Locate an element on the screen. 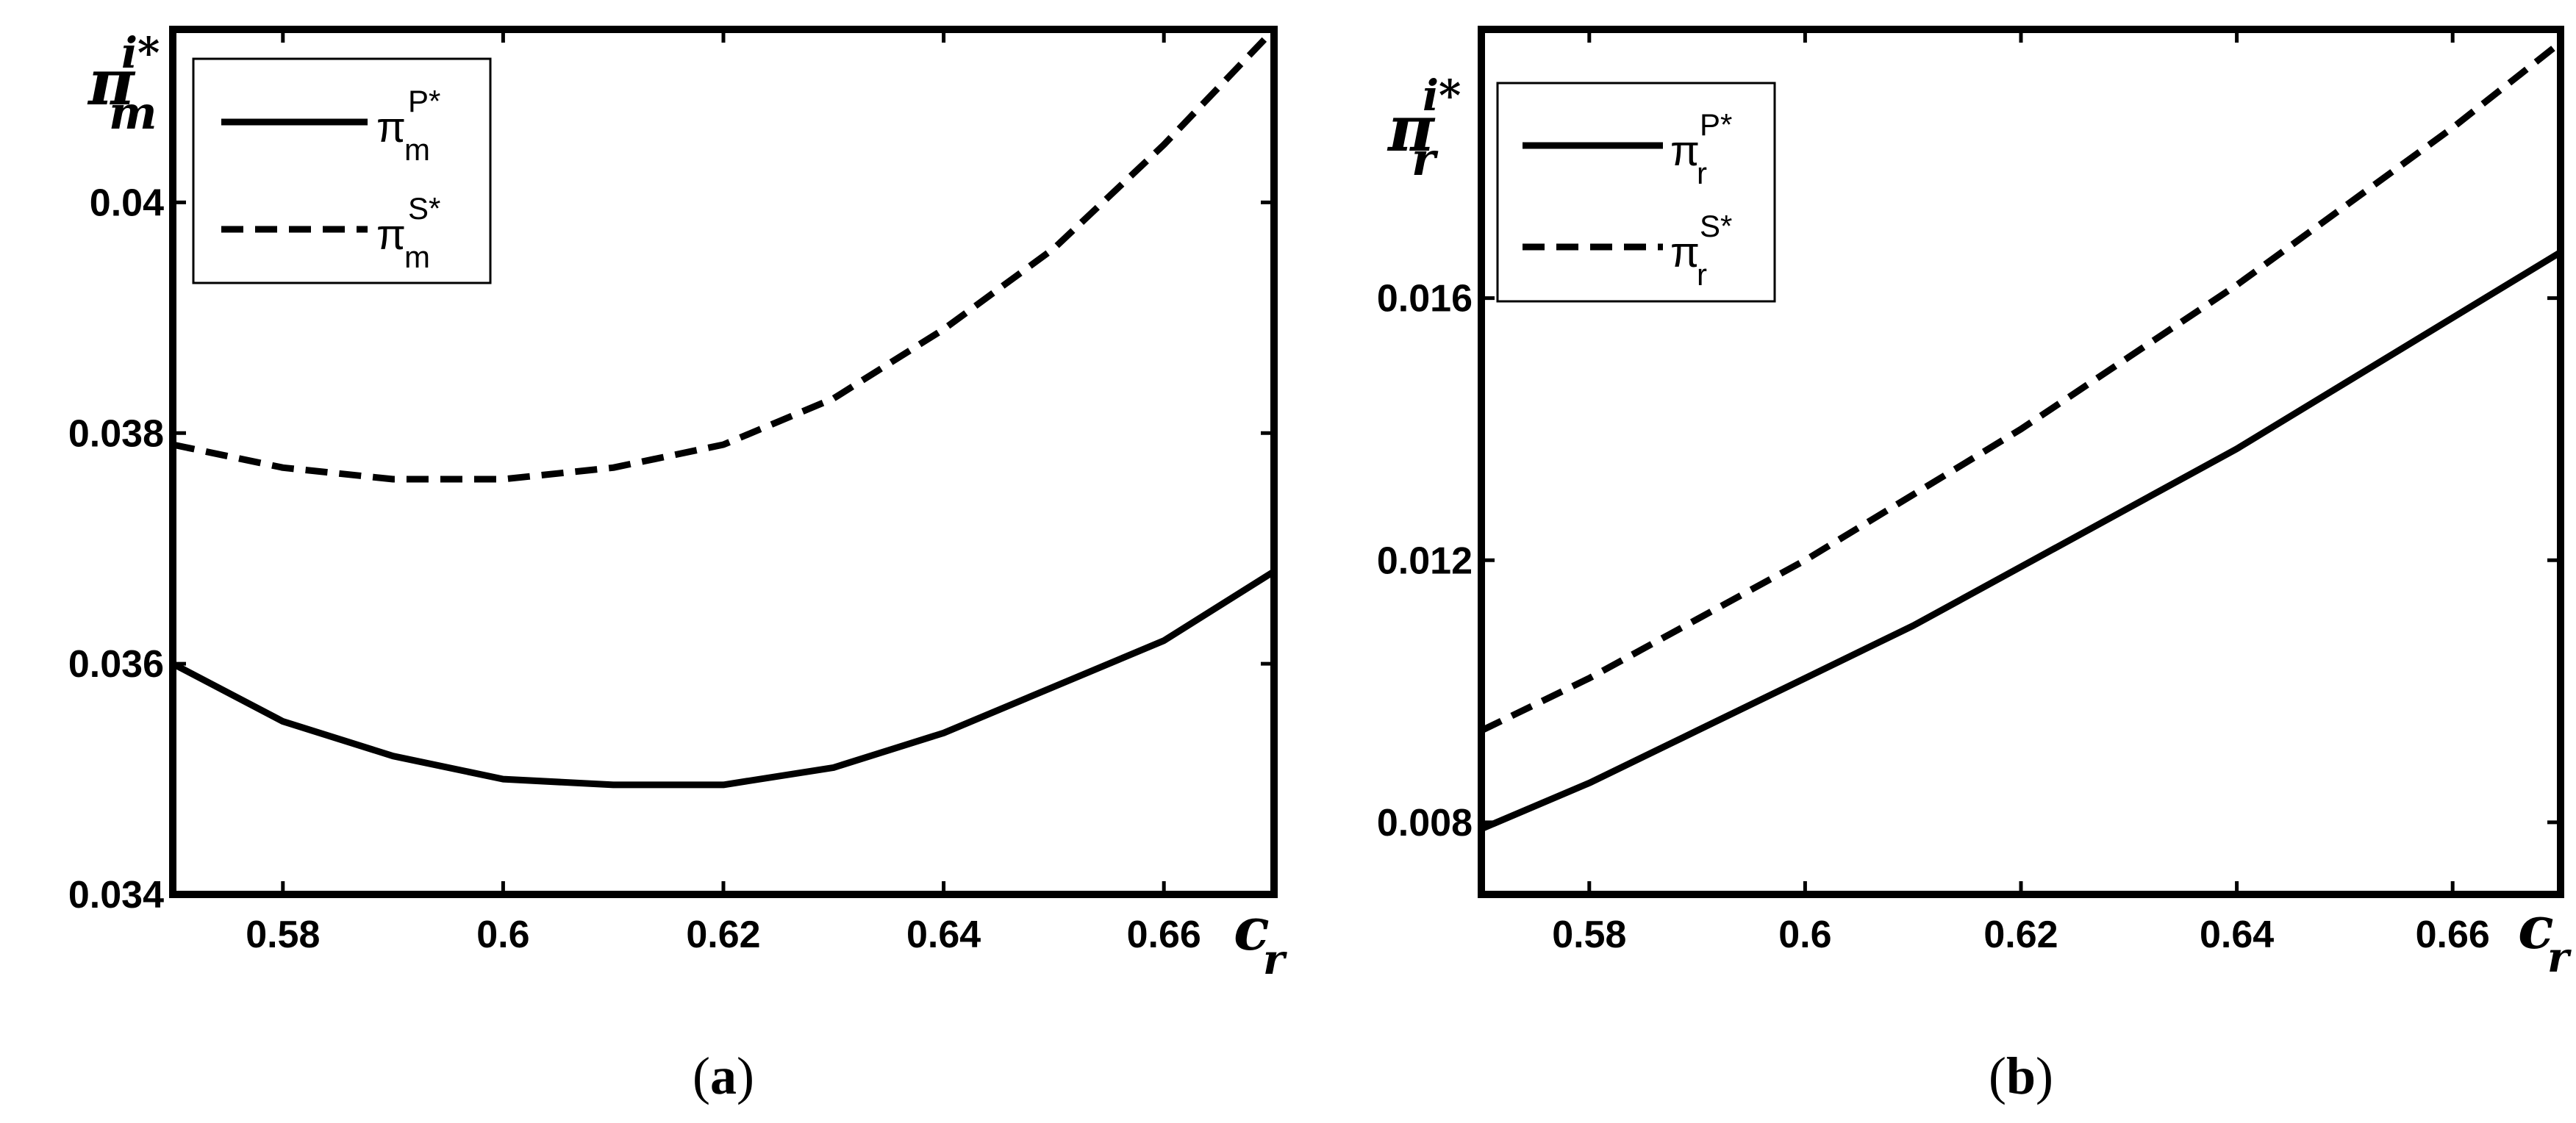 Image resolution: width=2576 pixels, height=1123 pixels. panel-b-legend-entry-1-base: π is located at coordinates (1685, 151).